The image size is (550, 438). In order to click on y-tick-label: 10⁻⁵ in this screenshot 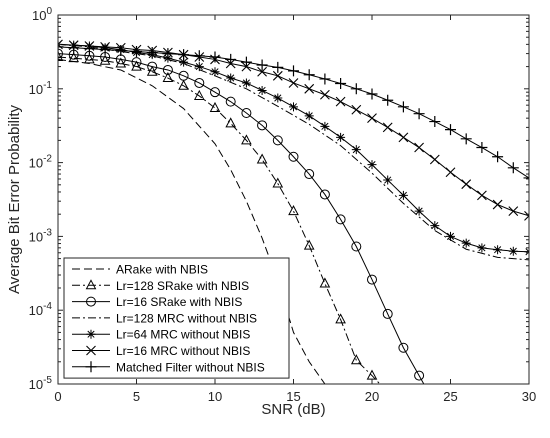, I will do `click(41, 383)`.